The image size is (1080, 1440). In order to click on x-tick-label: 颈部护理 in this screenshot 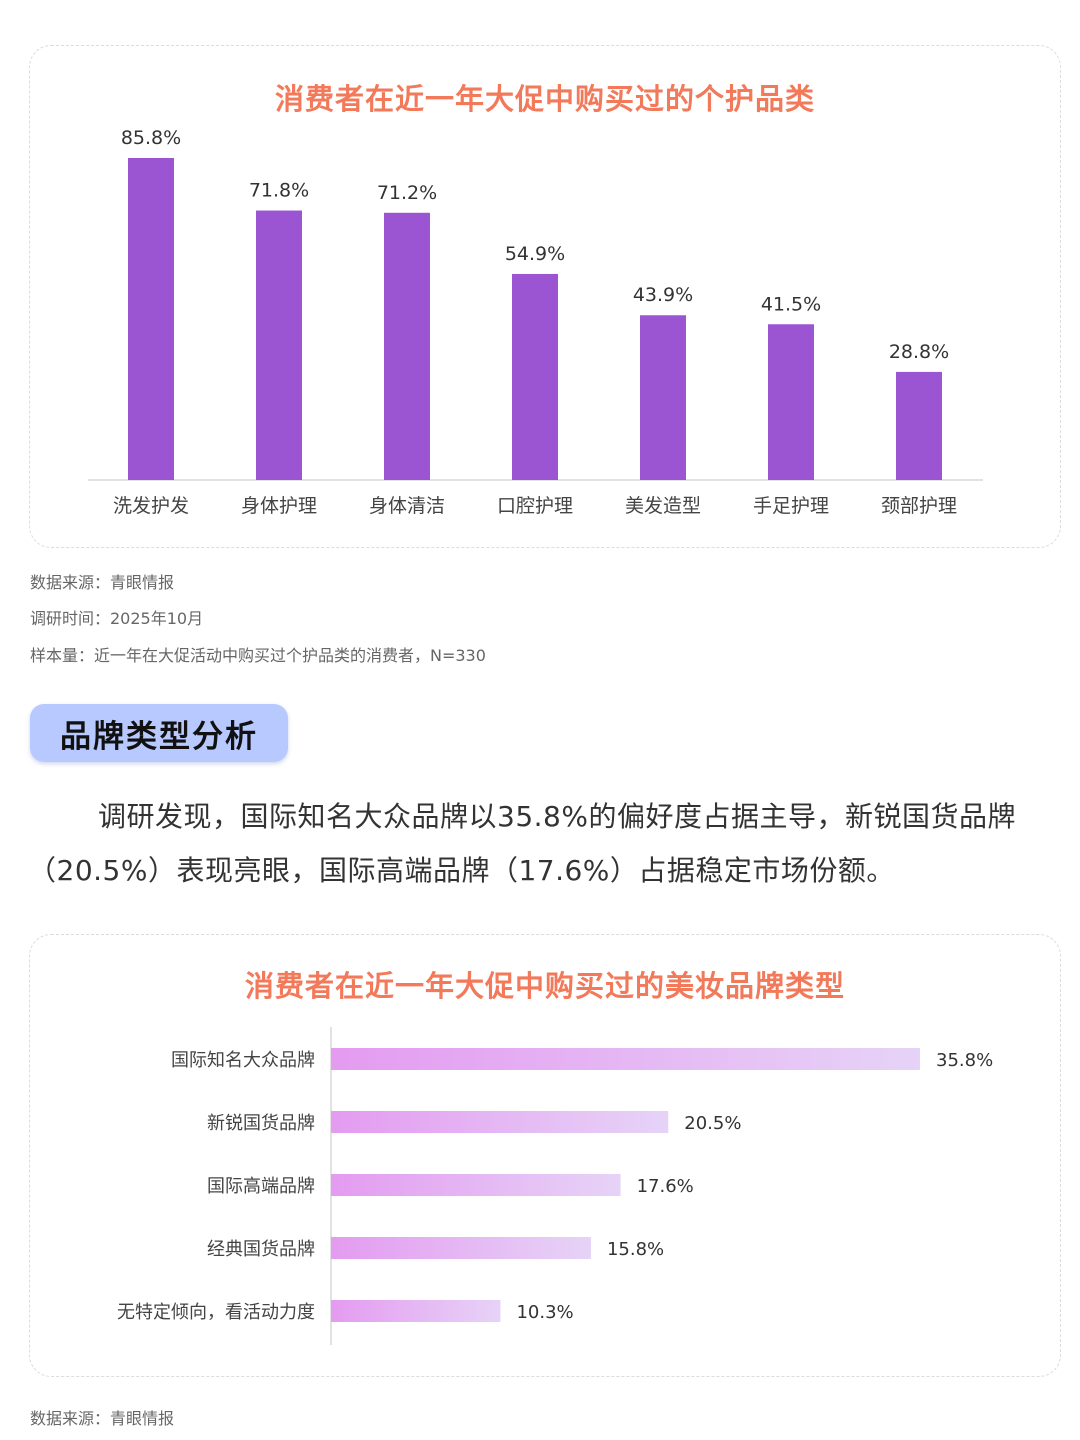, I will do `click(919, 506)`.